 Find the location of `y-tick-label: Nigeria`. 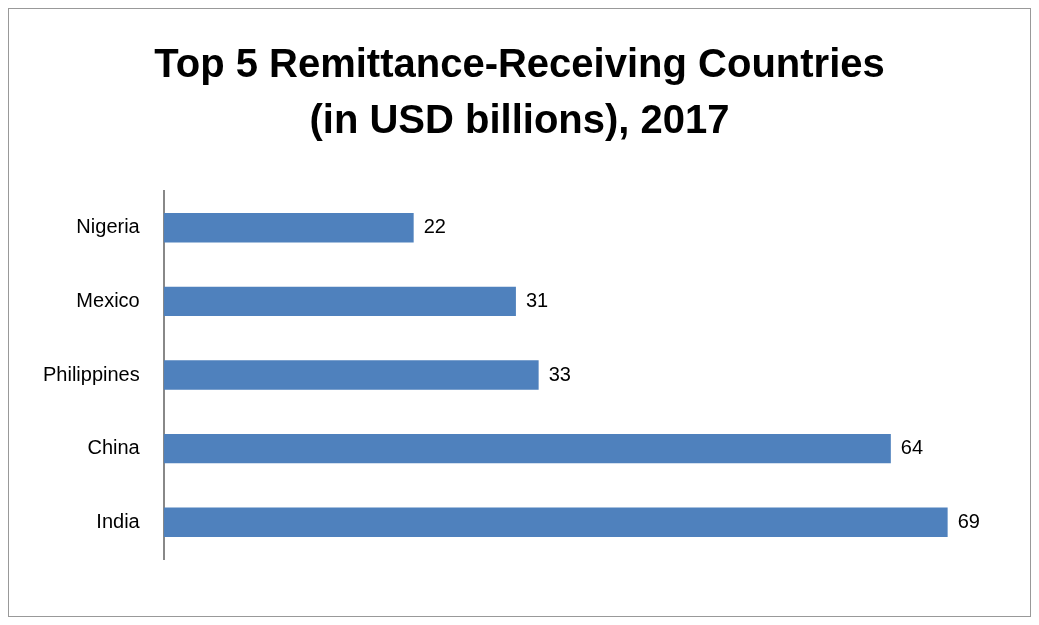

y-tick-label: Nigeria is located at coordinates (108, 226).